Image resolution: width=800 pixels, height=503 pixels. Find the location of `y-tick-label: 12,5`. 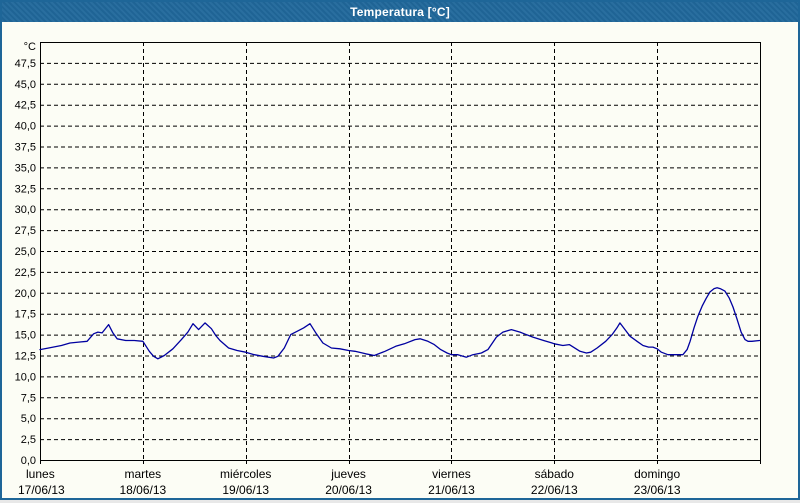

y-tick-label: 12,5 is located at coordinates (25, 357).